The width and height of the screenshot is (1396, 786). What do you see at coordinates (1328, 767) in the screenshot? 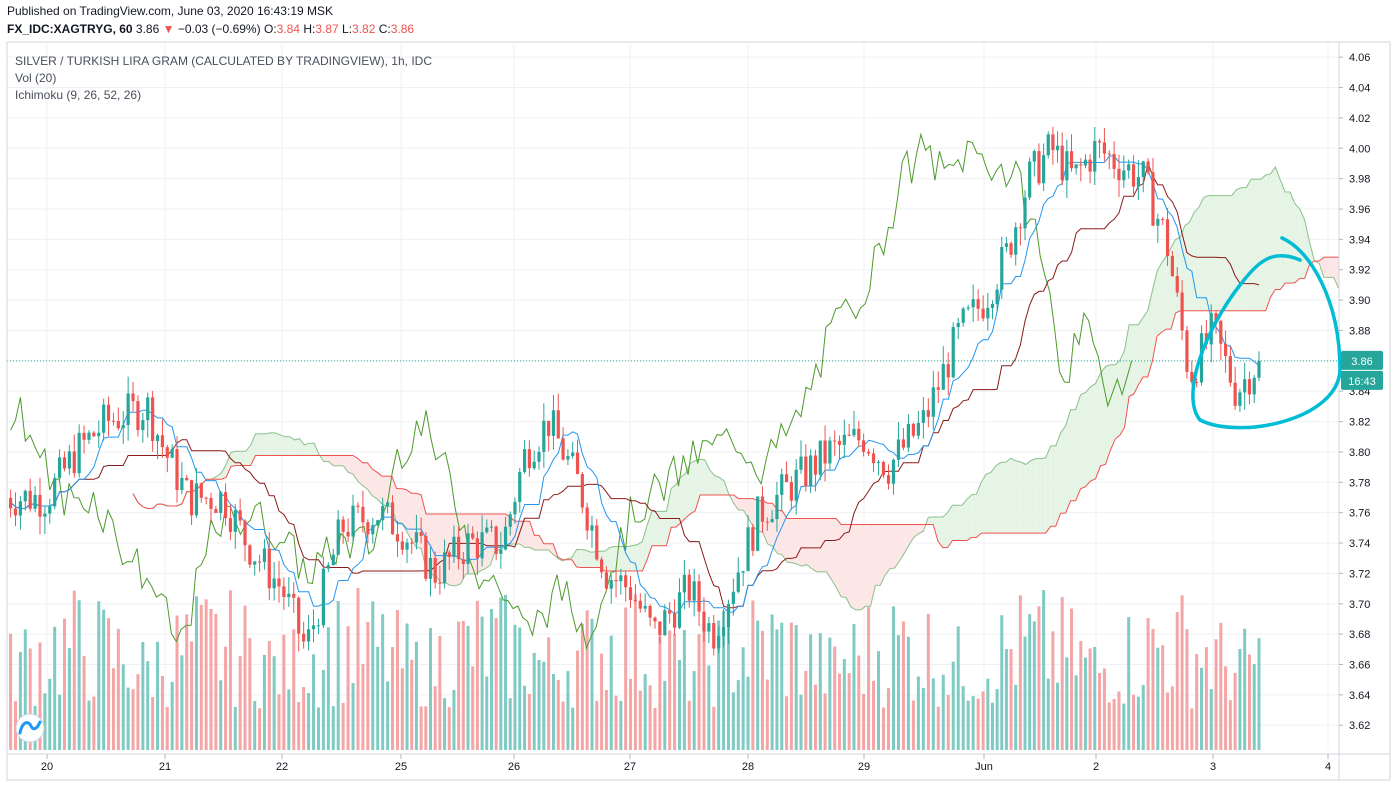
I see `time-tick-label: 4` at bounding box center [1328, 767].